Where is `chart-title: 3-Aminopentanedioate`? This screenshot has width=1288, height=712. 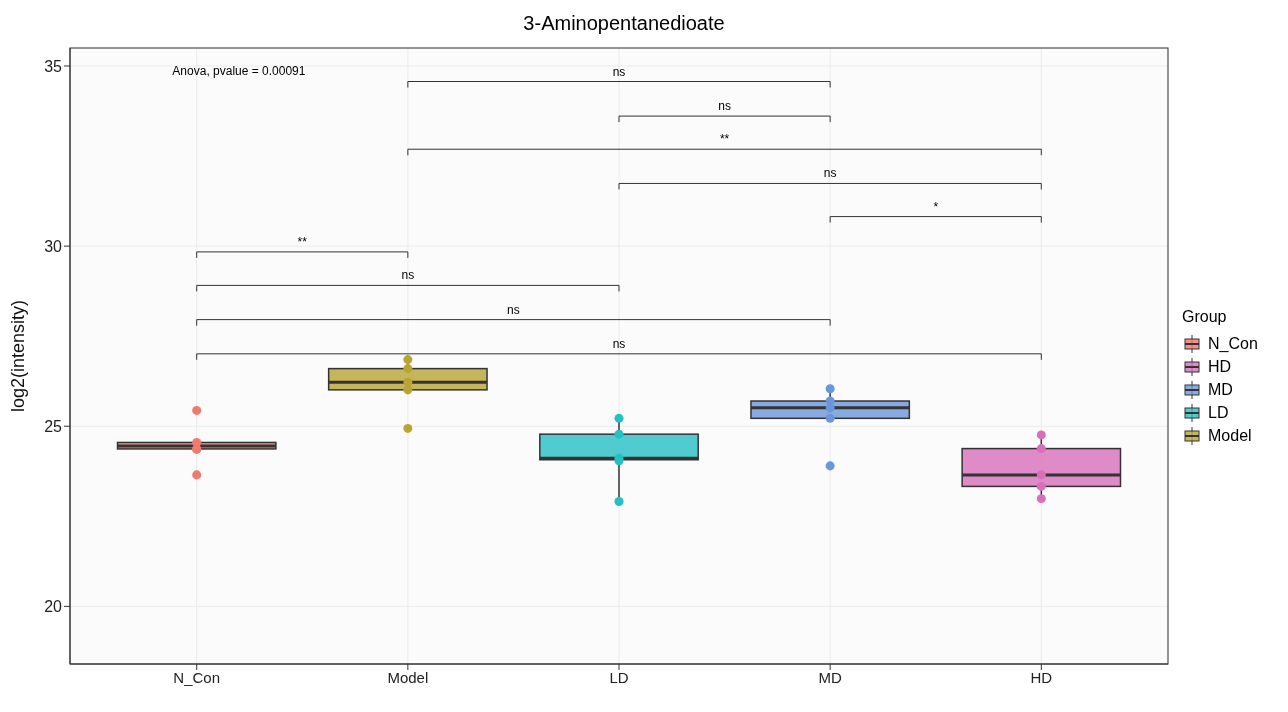 chart-title: 3-Aminopentanedioate is located at coordinates (624, 23).